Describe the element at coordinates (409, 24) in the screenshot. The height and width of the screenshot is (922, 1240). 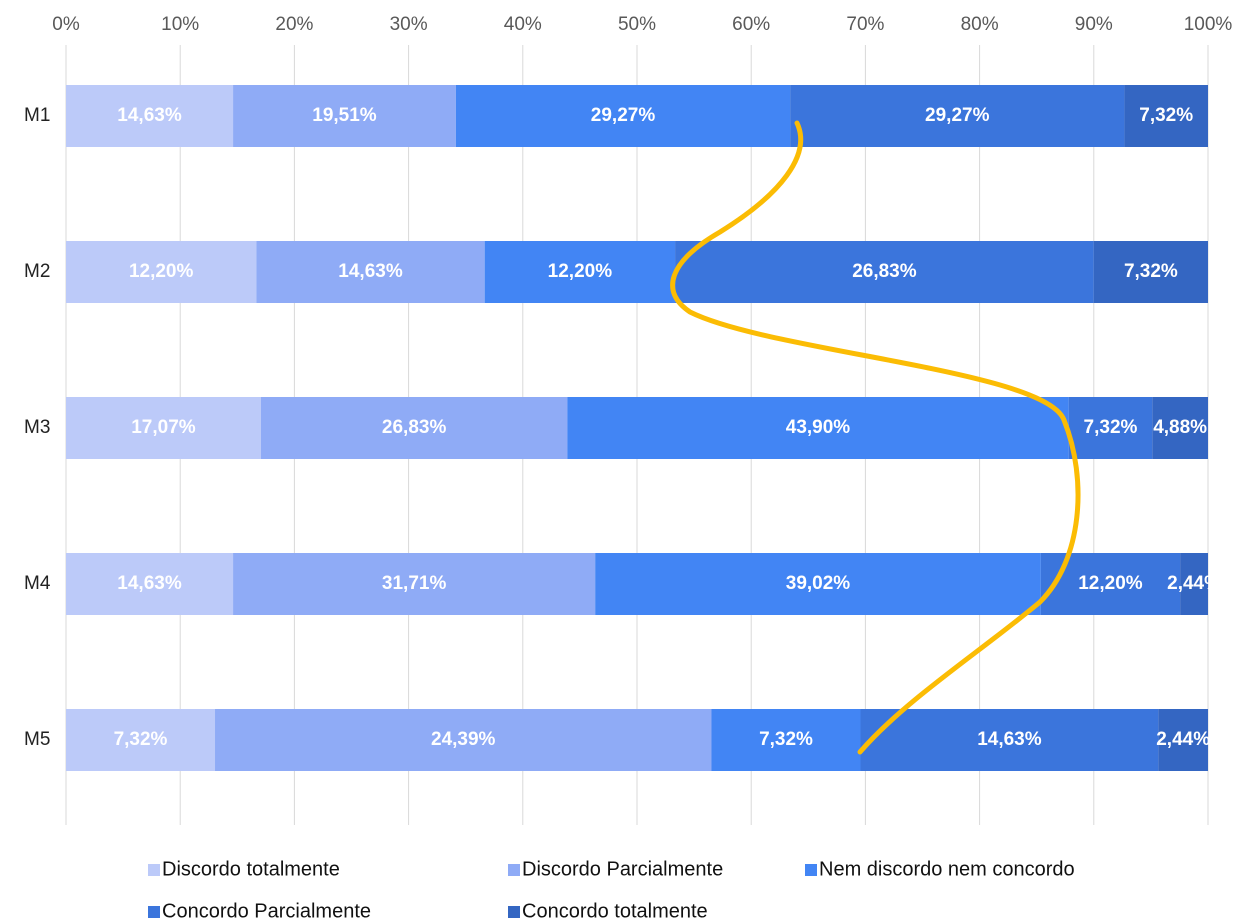
I see `x-tick-label: 30%` at that location.